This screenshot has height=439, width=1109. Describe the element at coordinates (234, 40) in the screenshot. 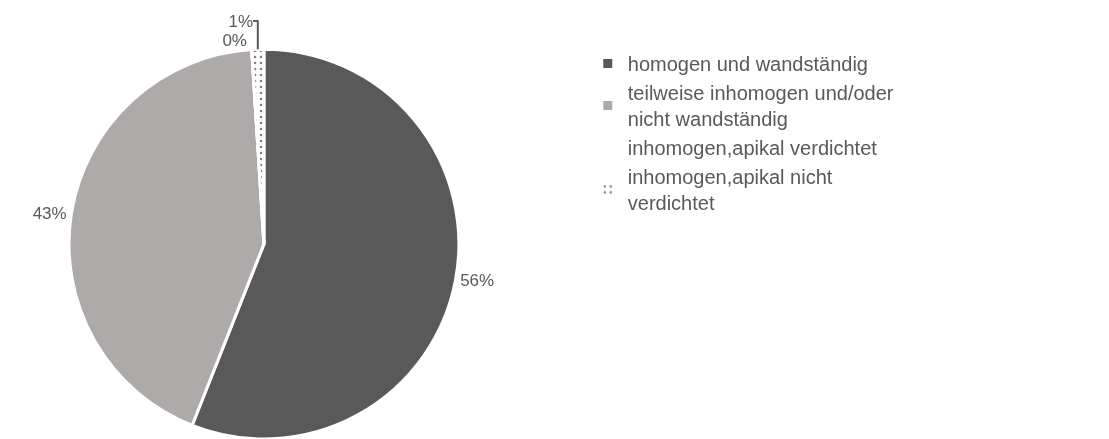

I see `text: 0%` at that location.